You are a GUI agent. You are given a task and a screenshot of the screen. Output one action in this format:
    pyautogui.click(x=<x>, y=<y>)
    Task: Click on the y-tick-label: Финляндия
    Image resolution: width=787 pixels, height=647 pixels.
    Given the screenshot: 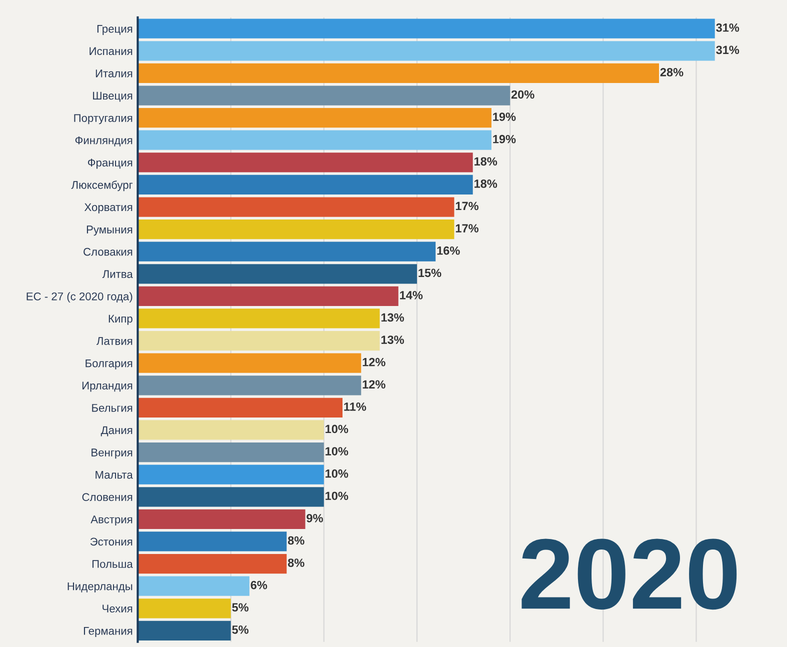 What is the action you would take?
    pyautogui.click(x=103, y=141)
    